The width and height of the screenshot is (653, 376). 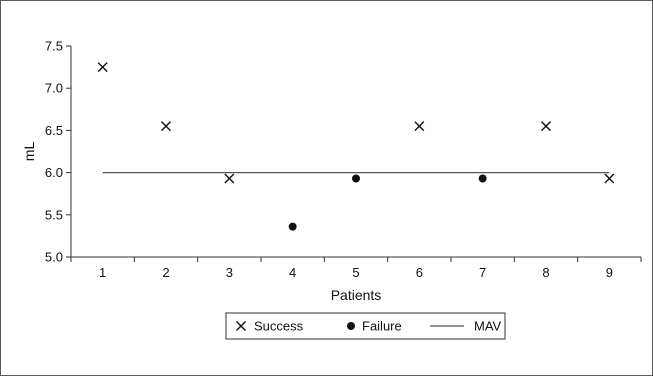 I want to click on x-tick-label: 5, so click(x=355, y=272).